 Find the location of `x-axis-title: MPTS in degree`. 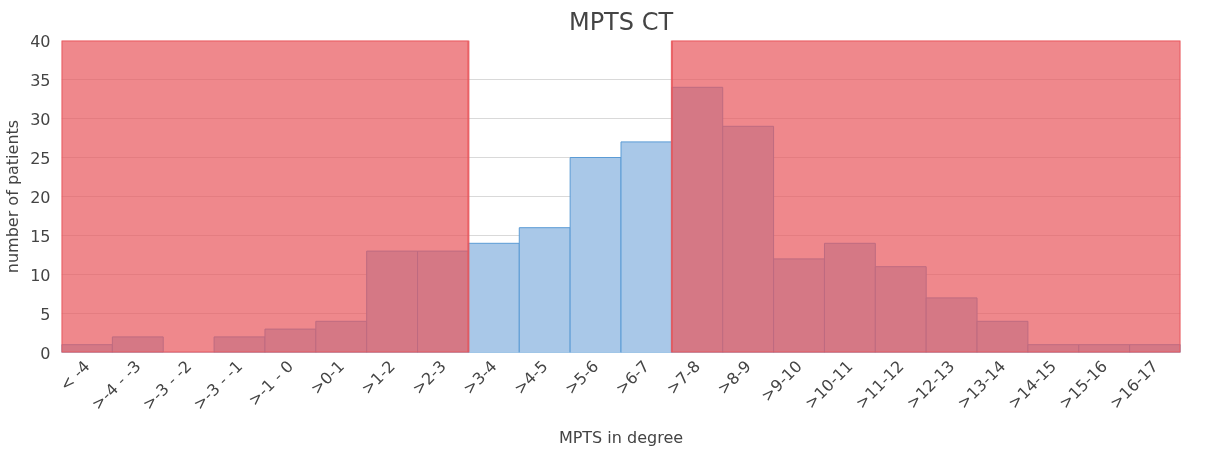

x-axis-title: MPTS in degree is located at coordinates (621, 438).